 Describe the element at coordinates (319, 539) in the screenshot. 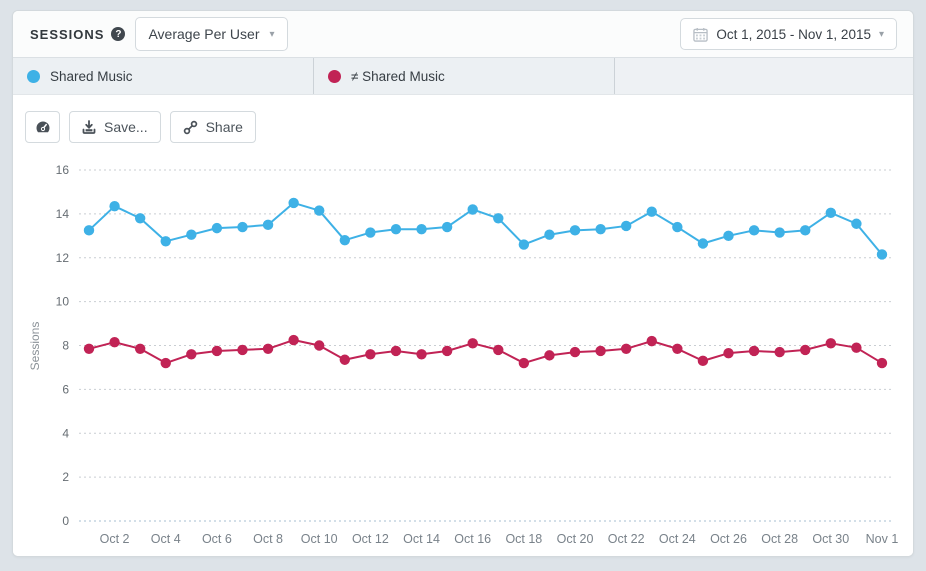

I see `x-axis-tick-label: Oct 10` at that location.